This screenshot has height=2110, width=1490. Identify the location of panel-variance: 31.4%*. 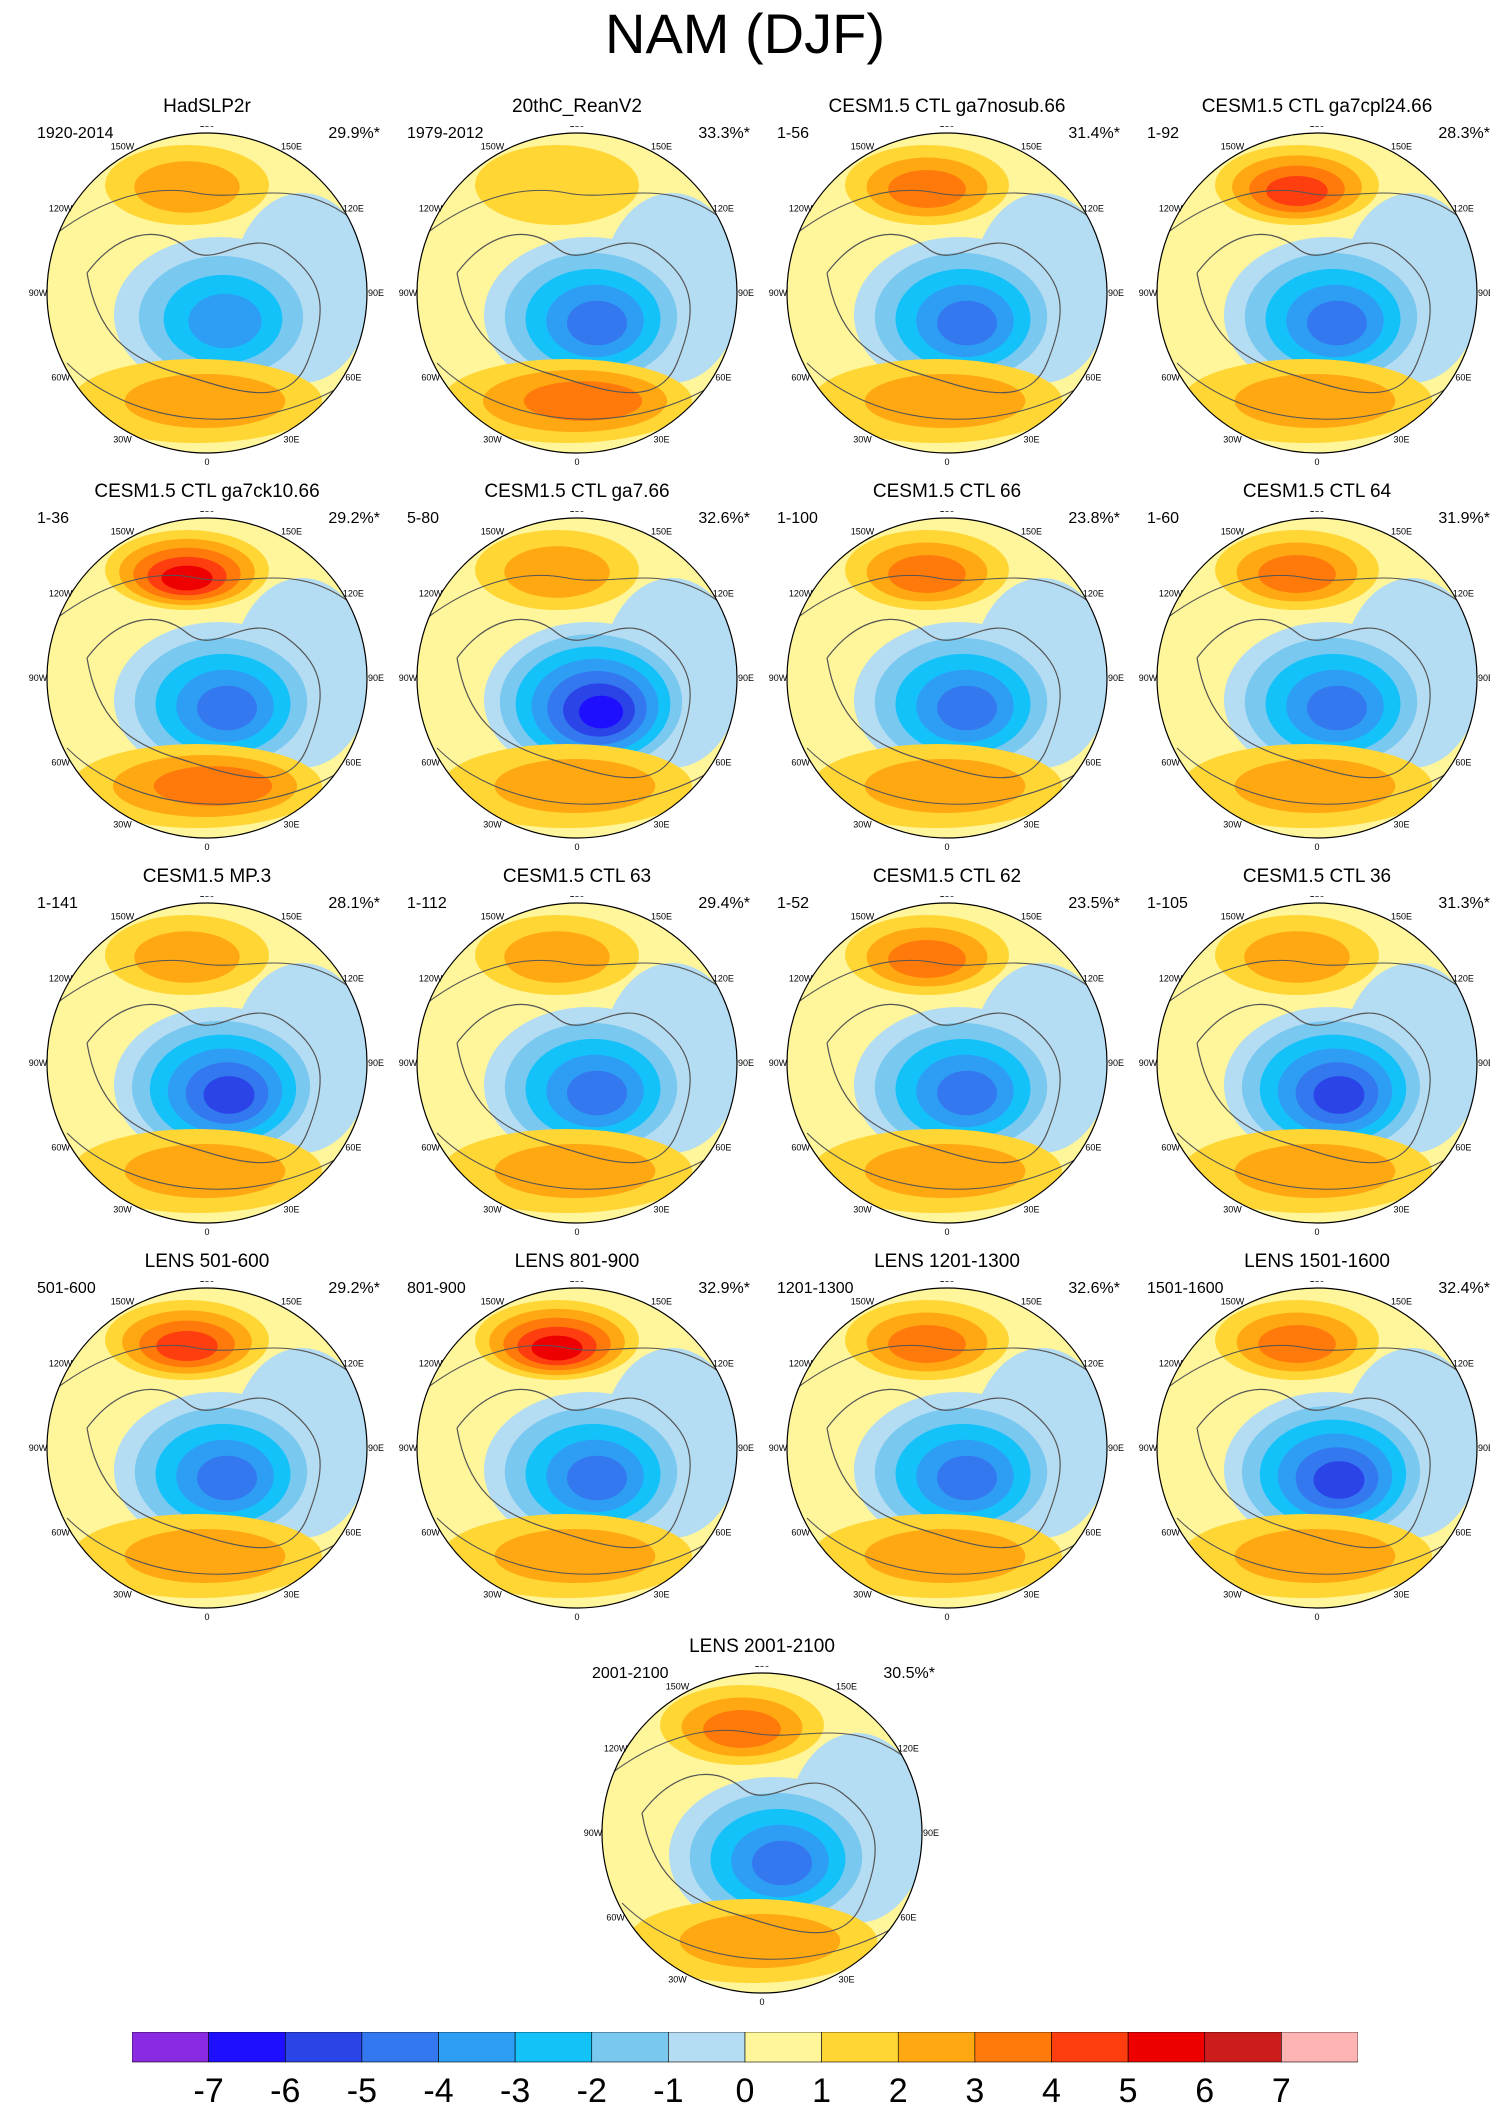
(1094, 133).